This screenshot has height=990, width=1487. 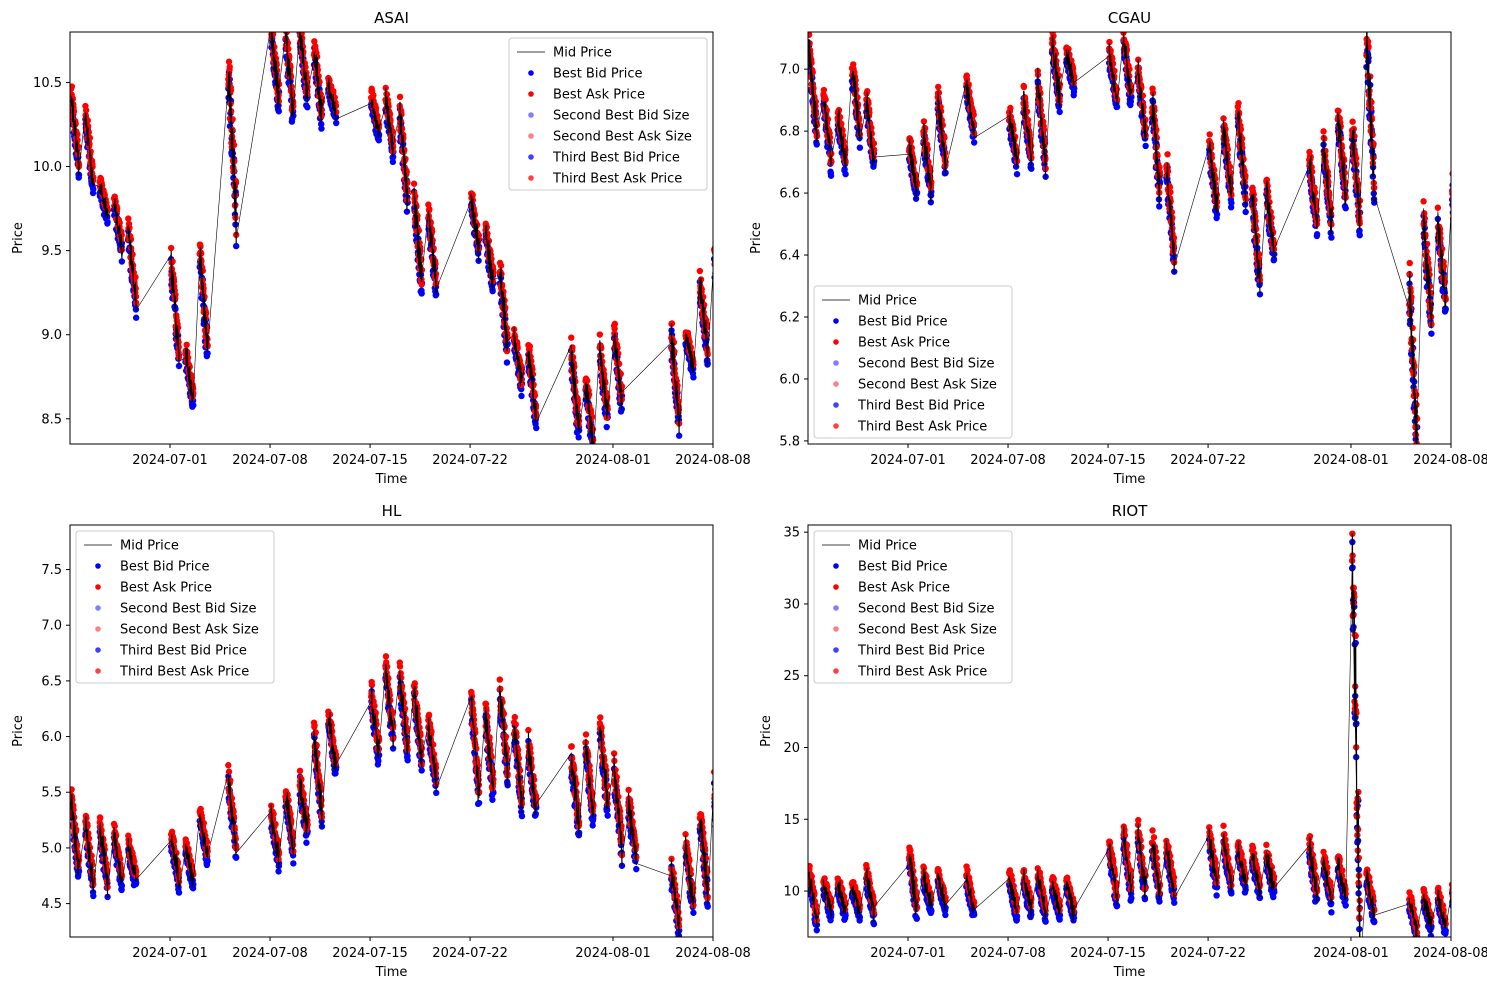 I want to click on x-tick-label: 2024-07-15, so click(x=1108, y=460).